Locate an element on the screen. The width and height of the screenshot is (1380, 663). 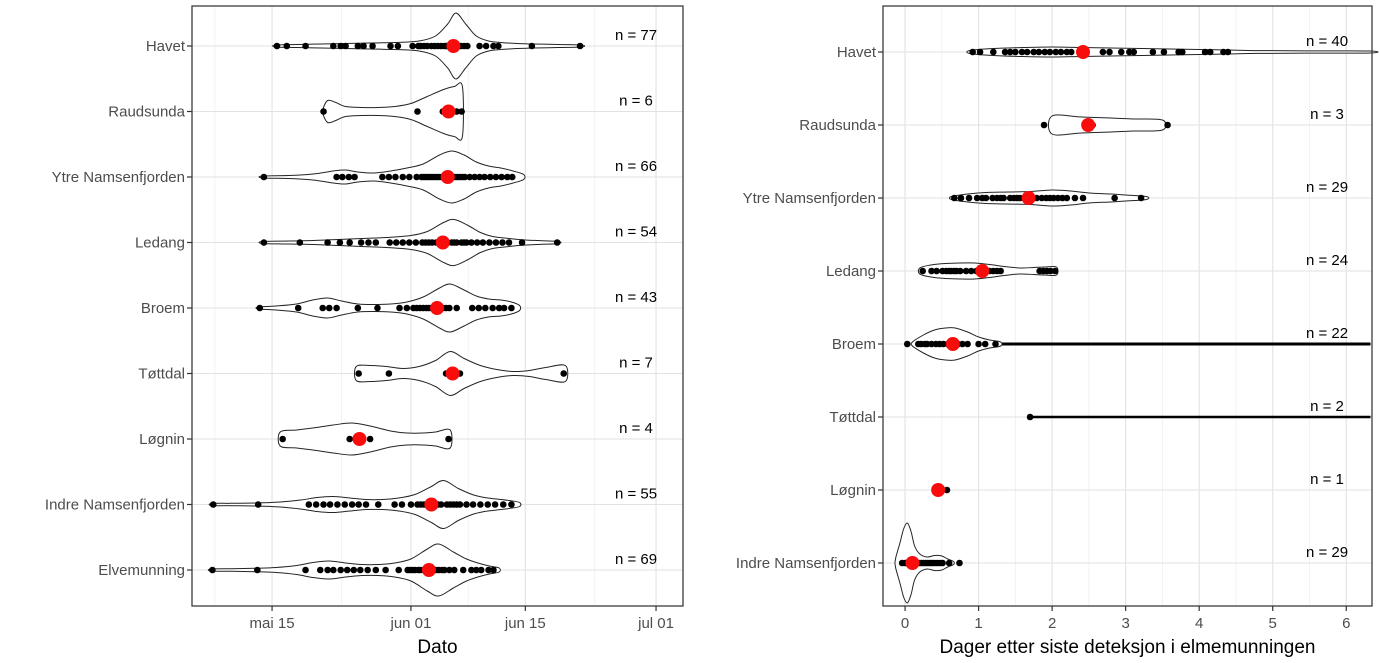
violin-Raudsunda is located at coordinates (392, 111).